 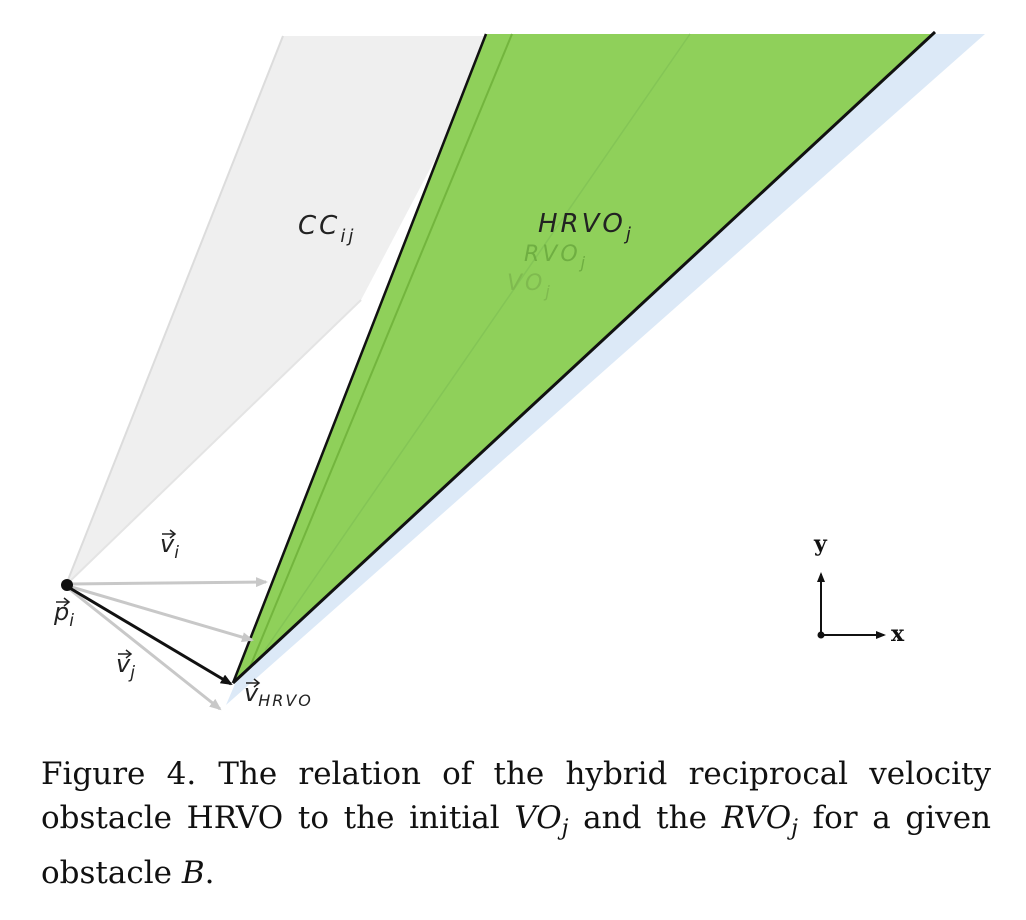 I want to click on axes-origin, so click(x=821, y=635).